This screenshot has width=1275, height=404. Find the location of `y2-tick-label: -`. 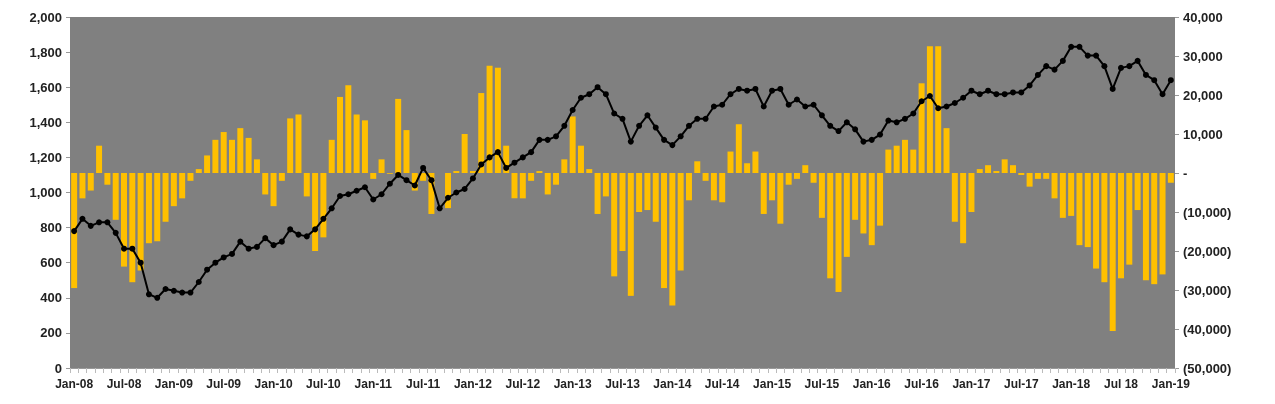

y2-tick-label: - is located at coordinates (1185, 173).